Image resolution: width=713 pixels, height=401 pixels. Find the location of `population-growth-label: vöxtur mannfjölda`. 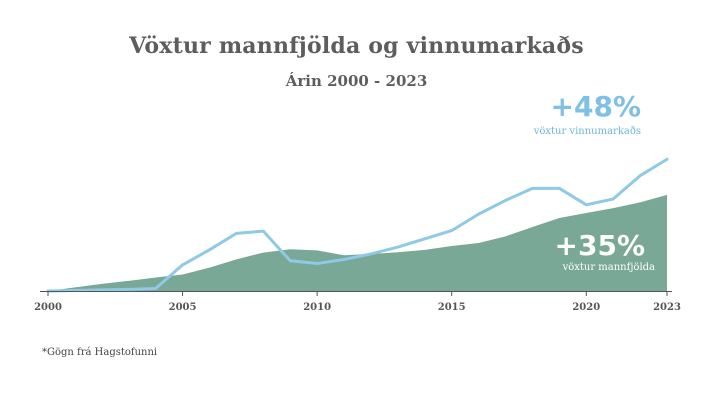

population-growth-label: vöxtur mannfjölda is located at coordinates (608, 267).